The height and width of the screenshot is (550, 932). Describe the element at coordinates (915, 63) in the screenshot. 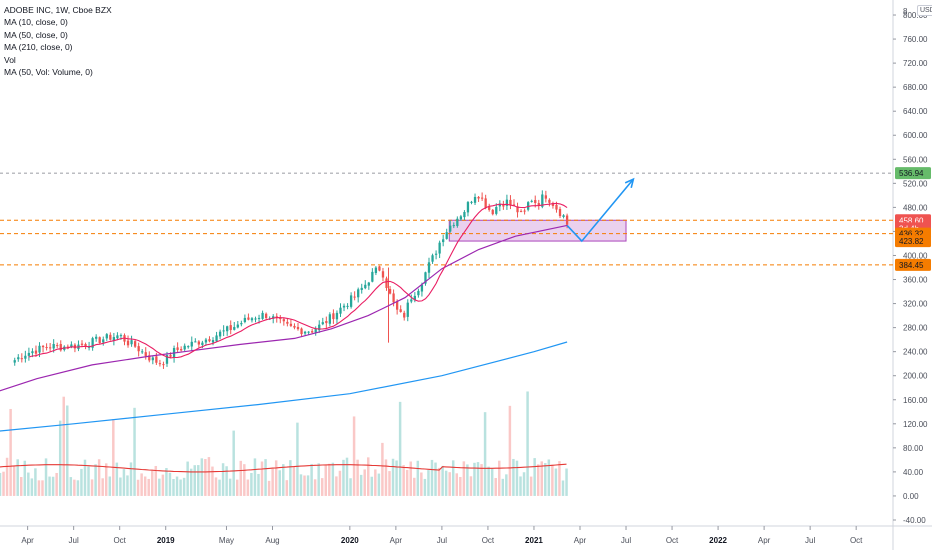

I see `y-tick-label: 720.00` at that location.